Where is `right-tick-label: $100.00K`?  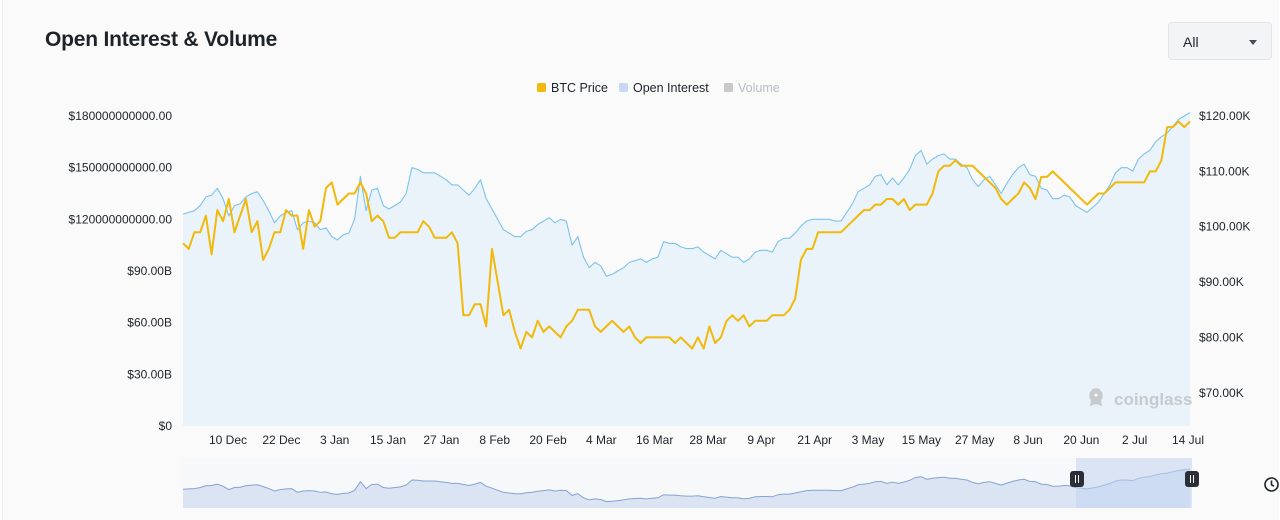 right-tick-label: $100.00K is located at coordinates (1224, 227).